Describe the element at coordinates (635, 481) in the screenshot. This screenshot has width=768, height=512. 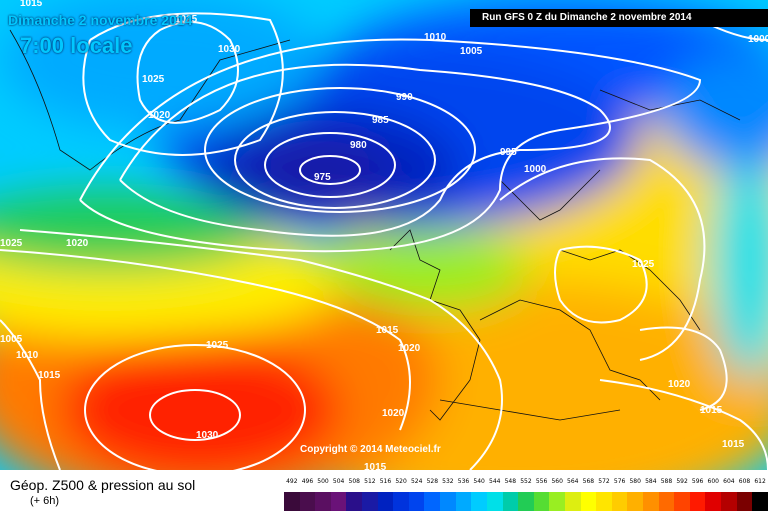
I see `scale-value-label: 580` at that location.